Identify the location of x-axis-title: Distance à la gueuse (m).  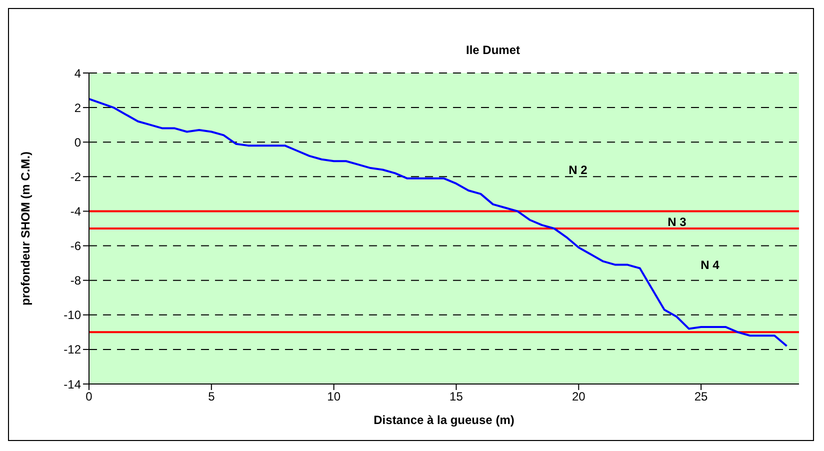
(444, 420).